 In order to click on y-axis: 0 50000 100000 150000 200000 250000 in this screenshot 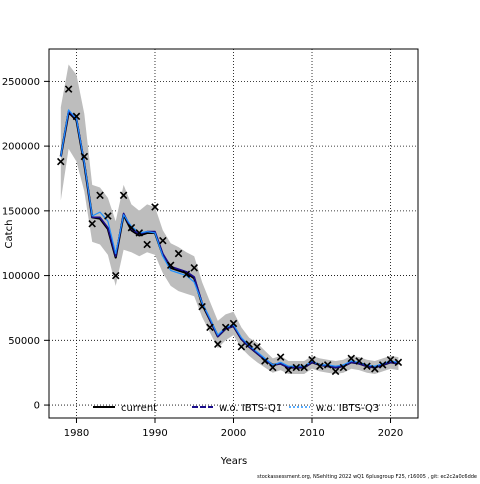, I will do `click(25, 244)`.